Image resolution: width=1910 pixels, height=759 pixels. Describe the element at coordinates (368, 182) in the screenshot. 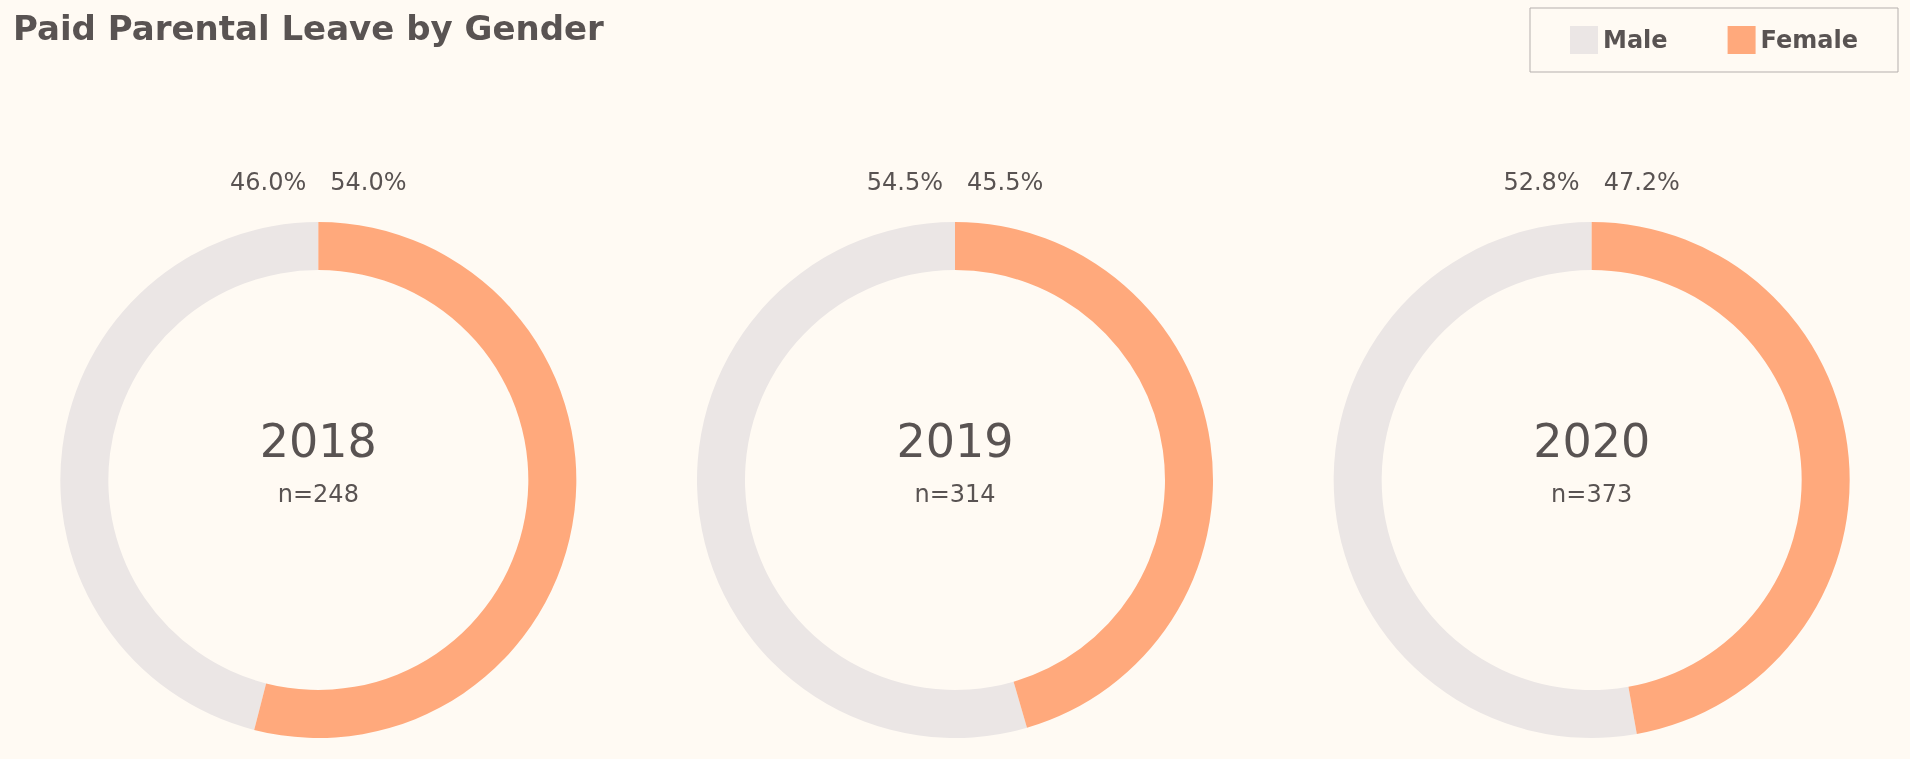

I see `data-label: 54.0%` at that location.